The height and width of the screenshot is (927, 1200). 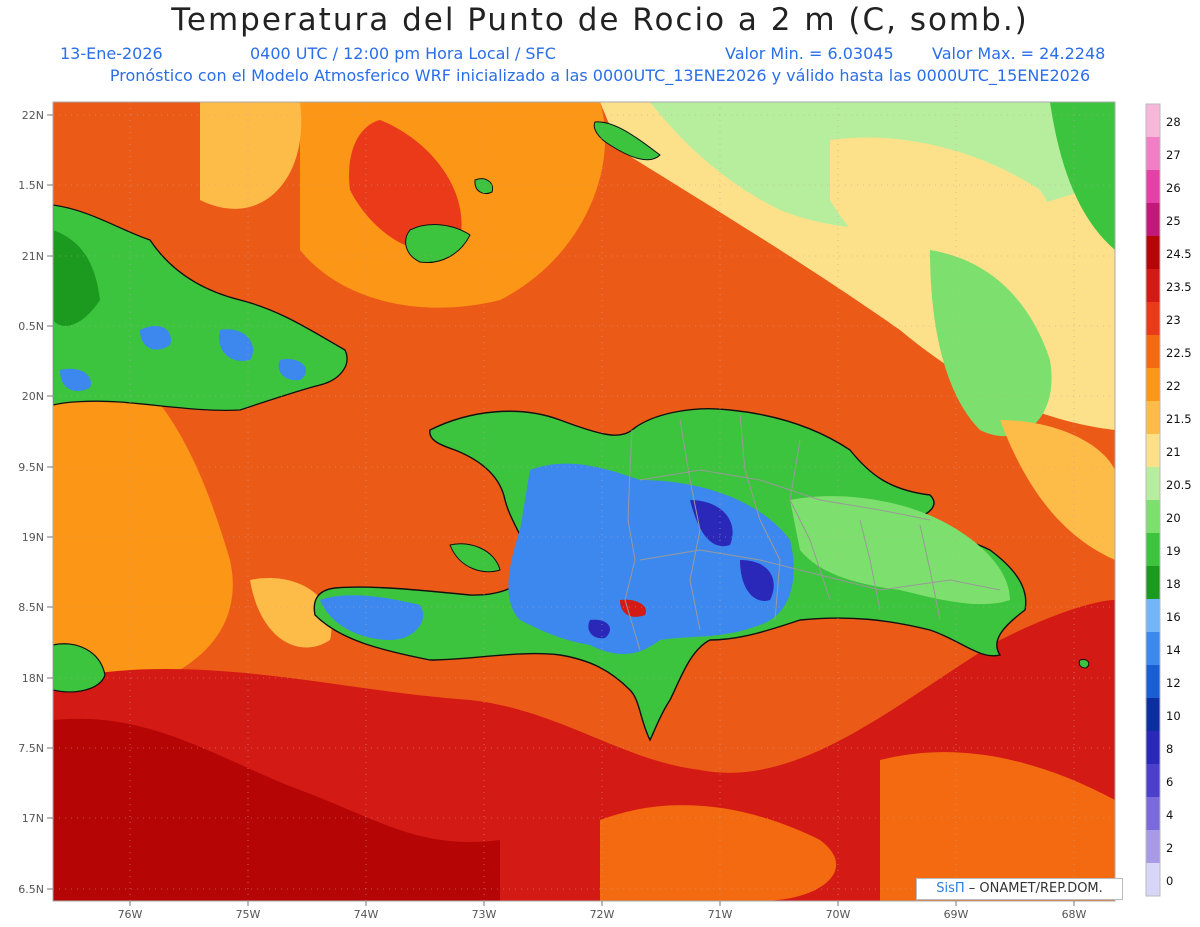 I want to click on colorbar-label: 28, so click(x=1173, y=122).